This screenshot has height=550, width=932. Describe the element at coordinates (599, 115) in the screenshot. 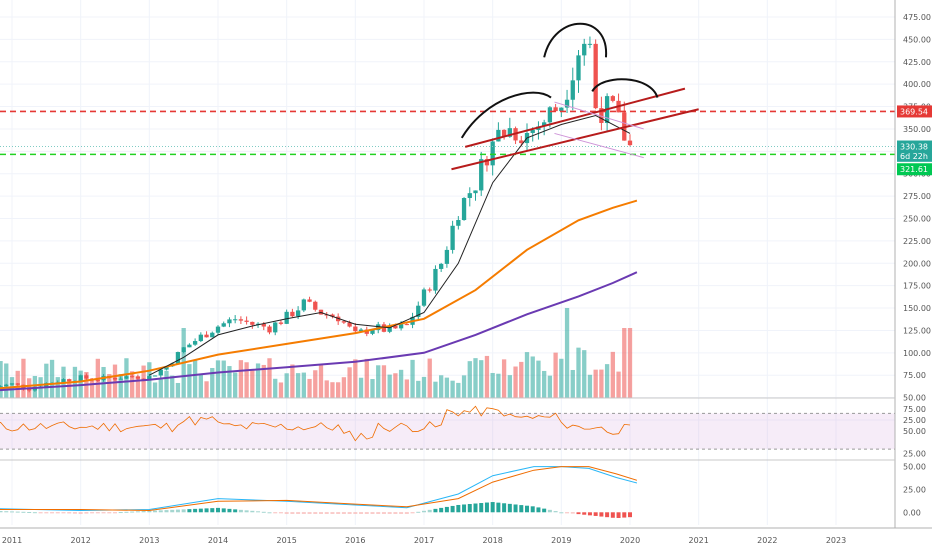

I see `trendline` at that location.